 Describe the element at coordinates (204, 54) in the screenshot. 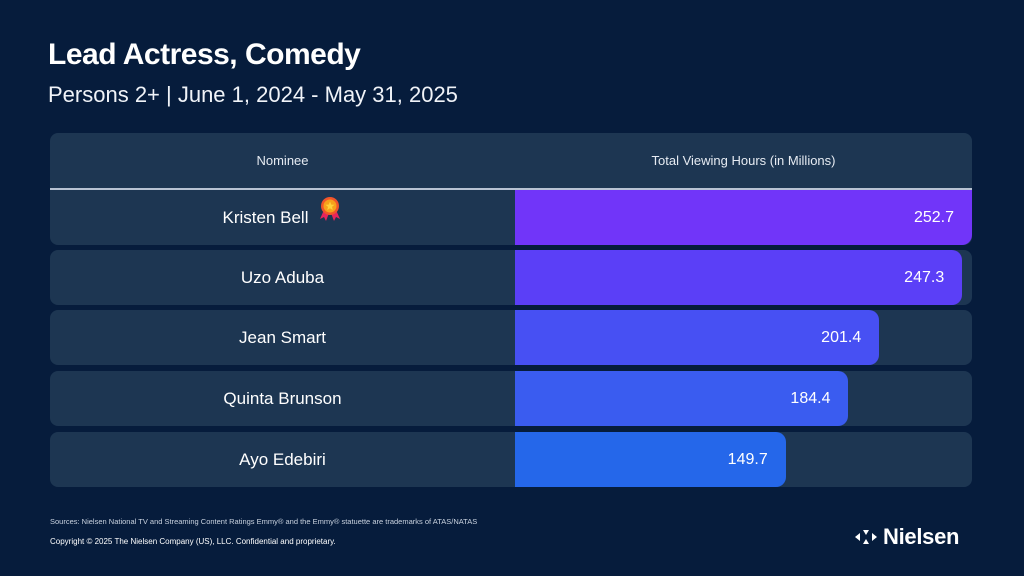

I see `chart-title: Lead Actress, Comedy` at that location.